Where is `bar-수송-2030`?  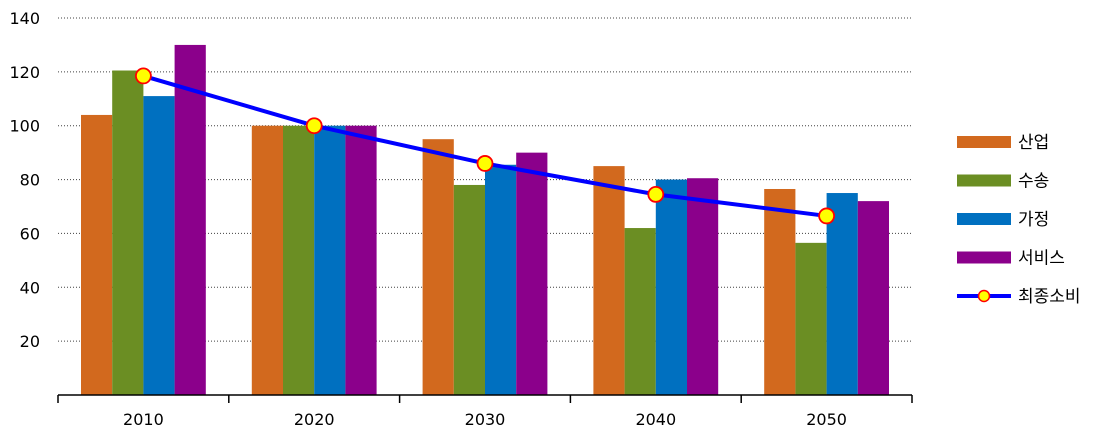
bar-수송-2030 is located at coordinates (469, 289).